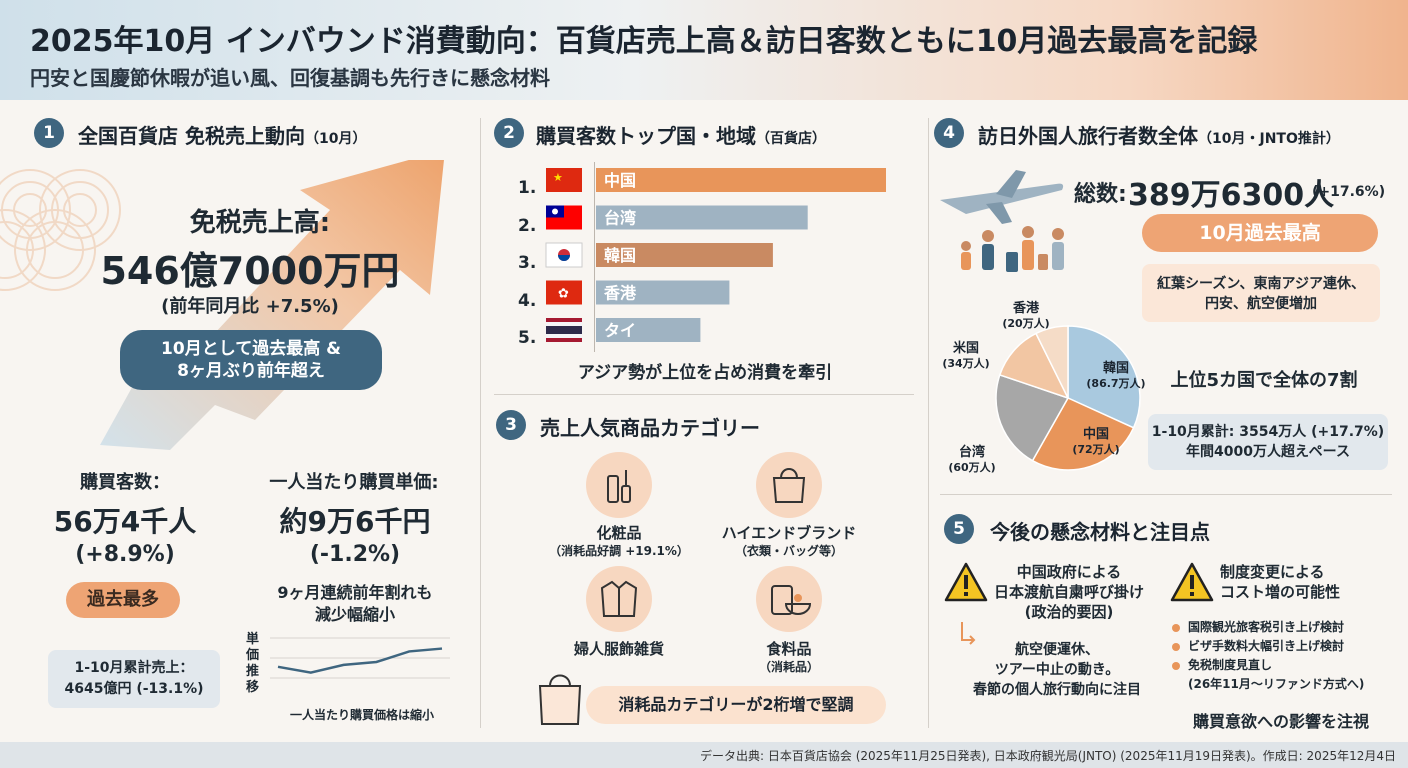 This screenshot has width=1408, height=768. I want to click on rank-3: 3., so click(527, 263).